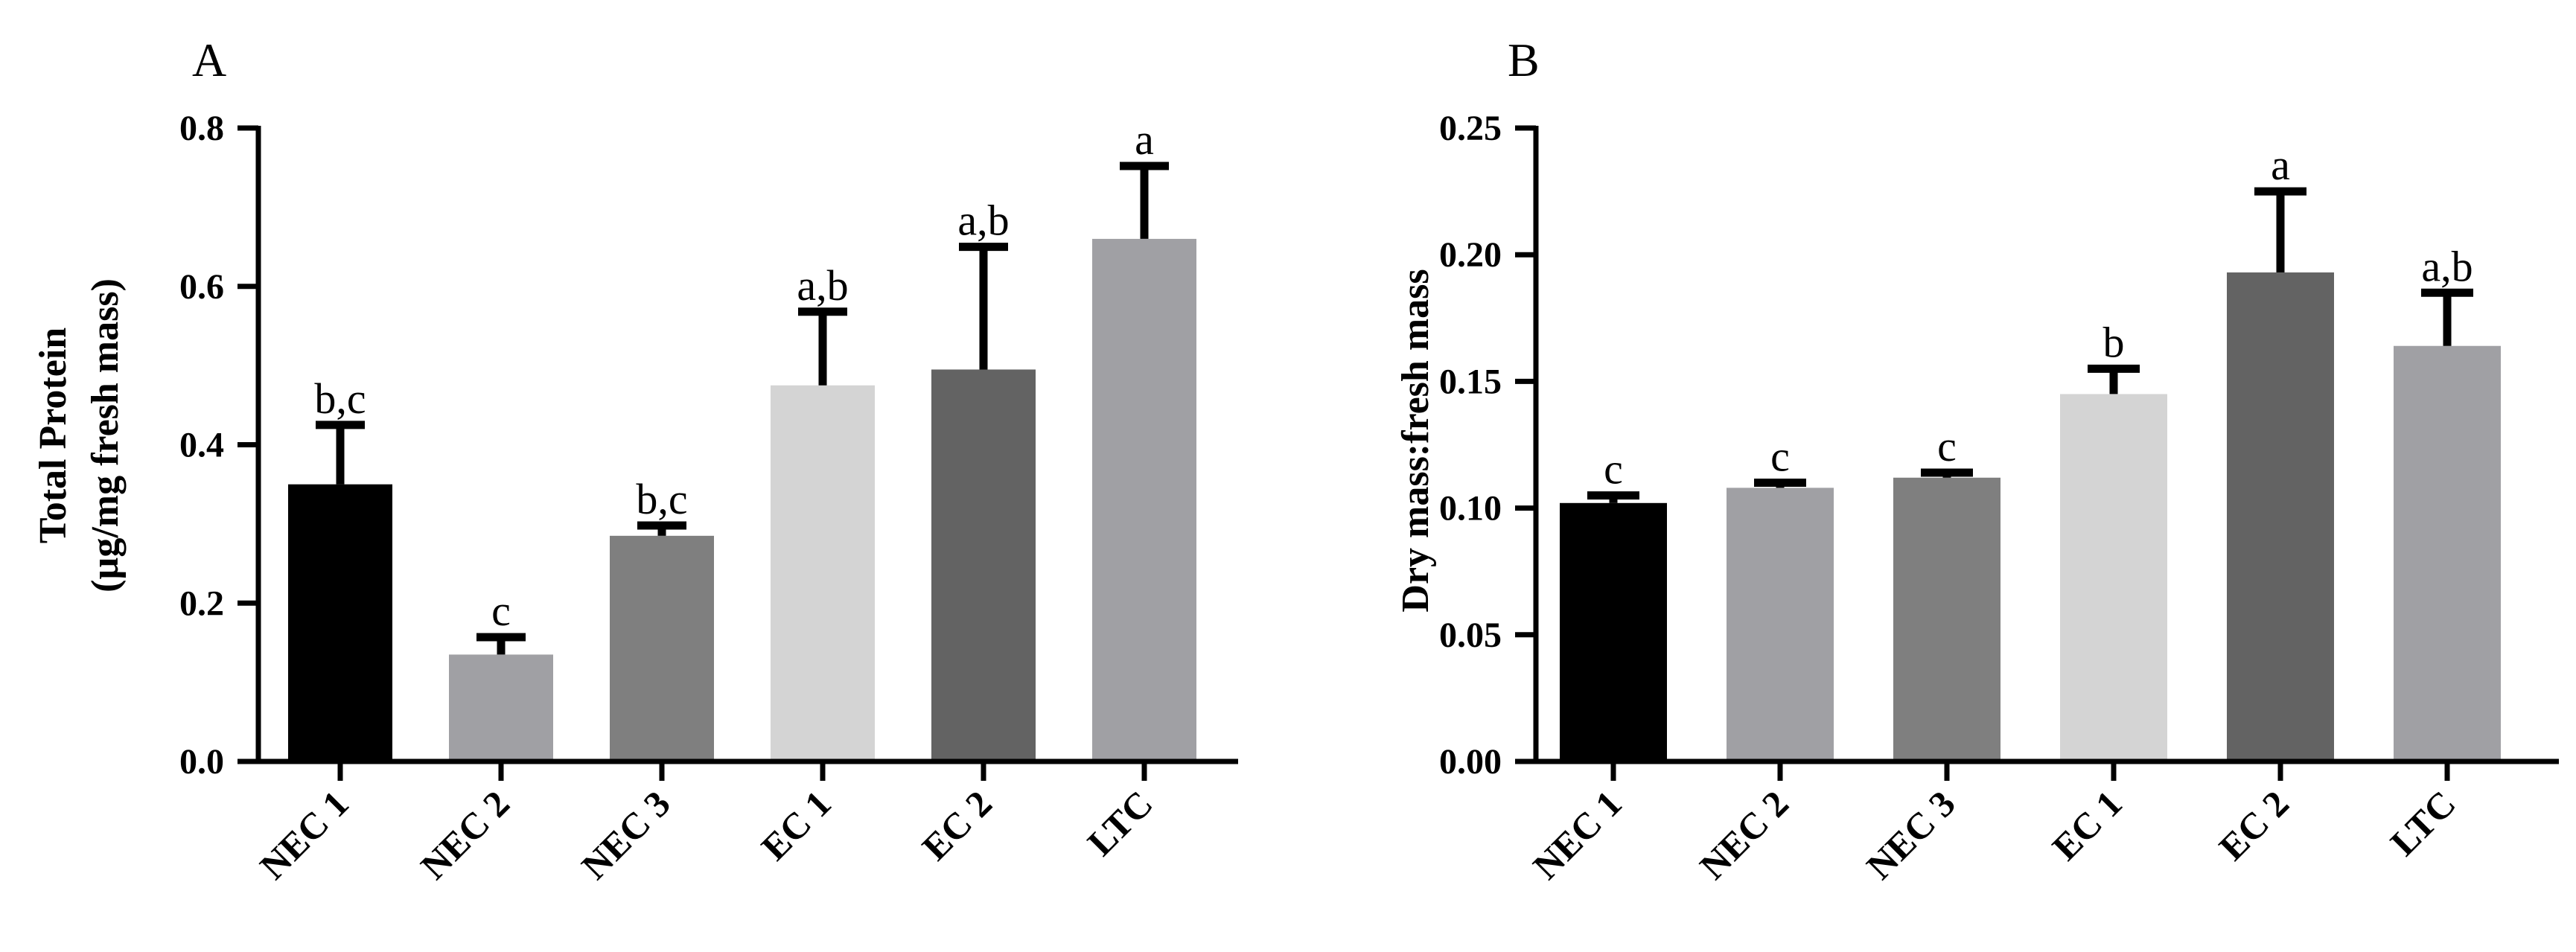  I want to click on panel-a-x-tick-label: NEC 2, so click(464, 834).